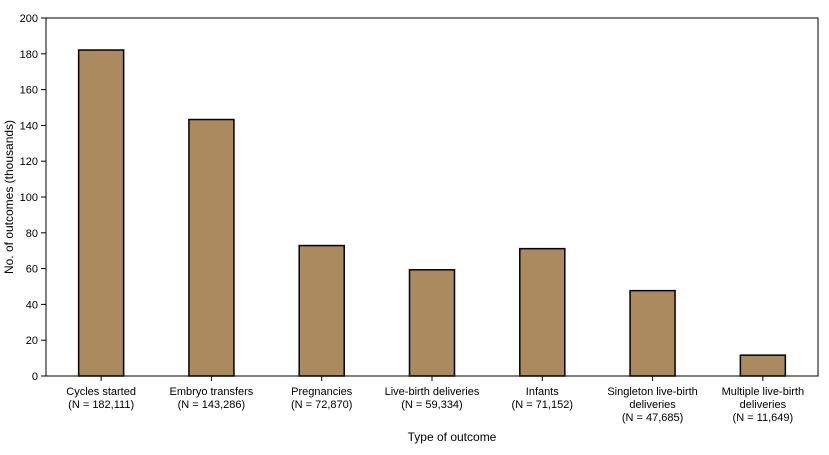  What do you see at coordinates (652, 418) in the screenshot?
I see `x-tick-label: (N = 47,685)` at bounding box center [652, 418].